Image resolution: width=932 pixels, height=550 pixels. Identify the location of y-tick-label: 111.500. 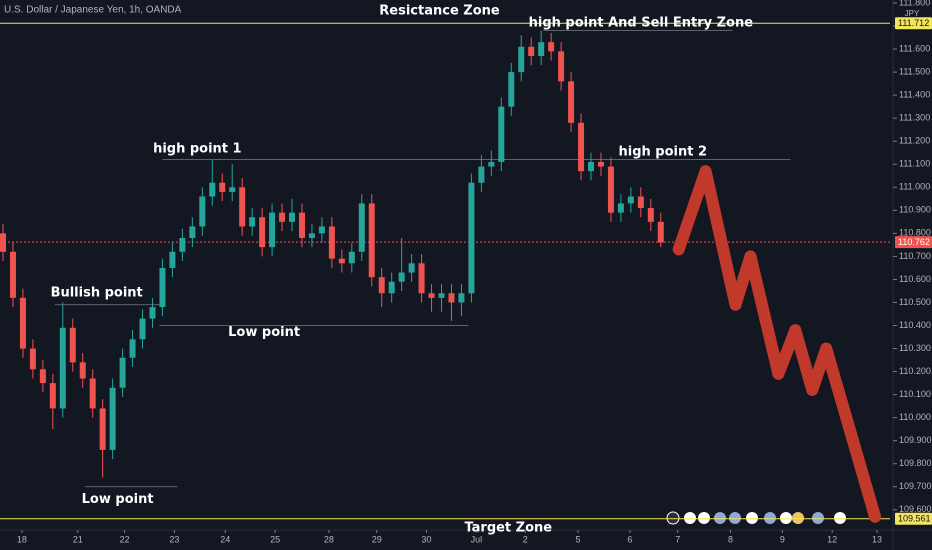
(914, 71).